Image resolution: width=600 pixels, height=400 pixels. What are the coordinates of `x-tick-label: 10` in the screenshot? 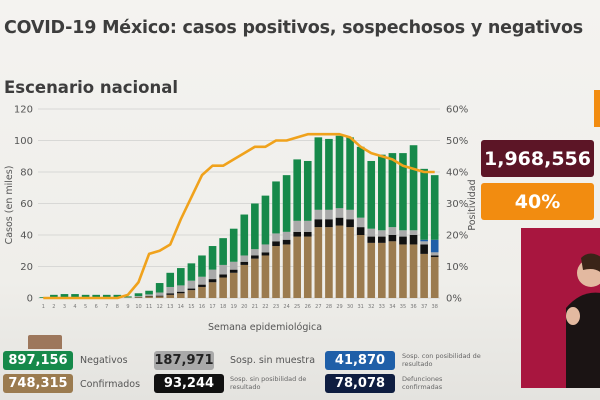 It's located at (138, 307).